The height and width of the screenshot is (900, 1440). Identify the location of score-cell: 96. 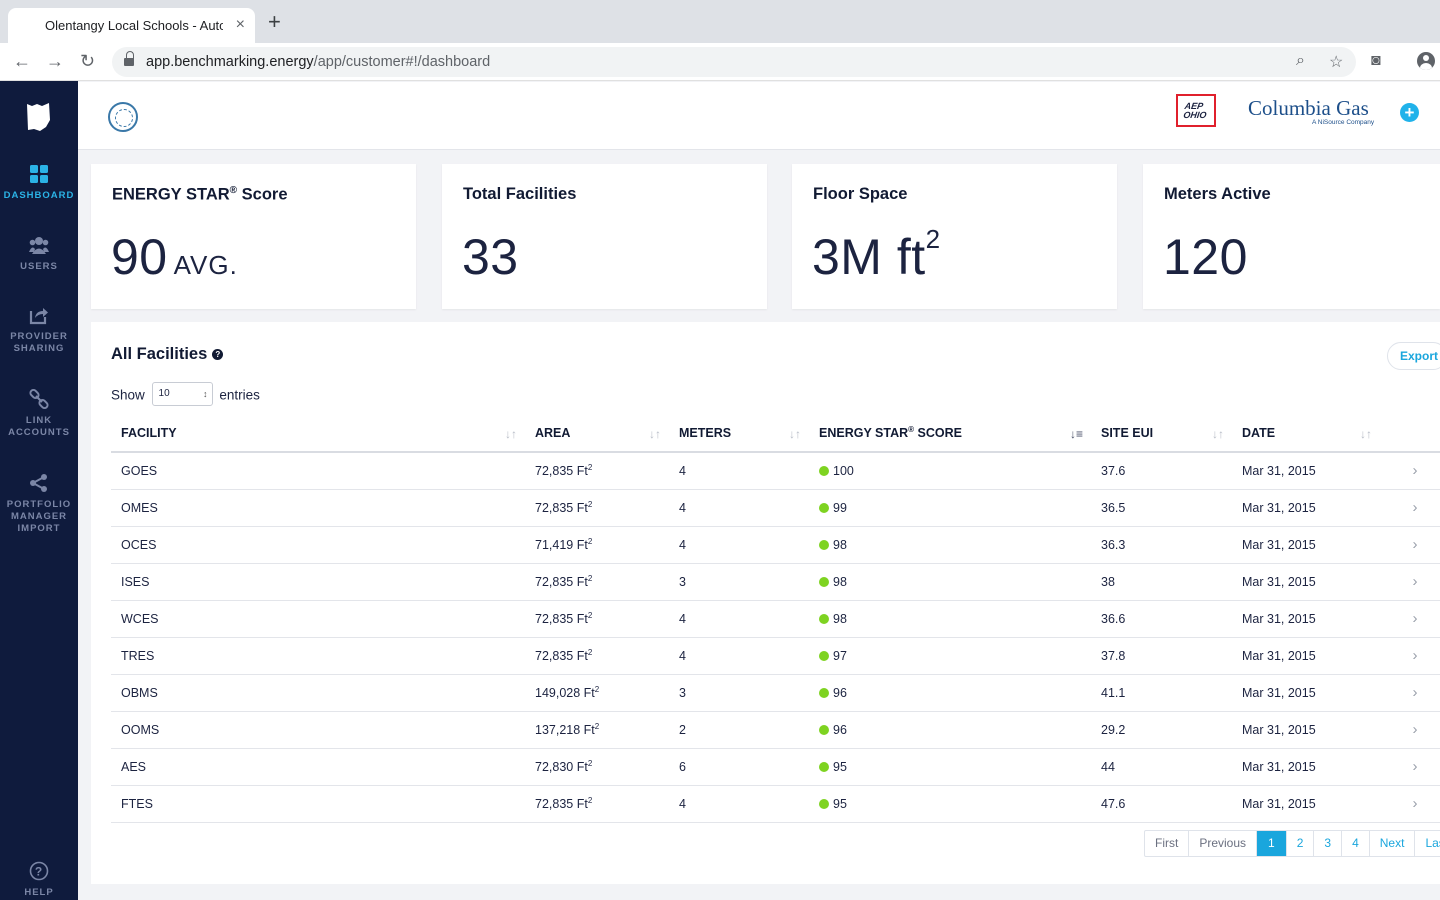
(950, 730).